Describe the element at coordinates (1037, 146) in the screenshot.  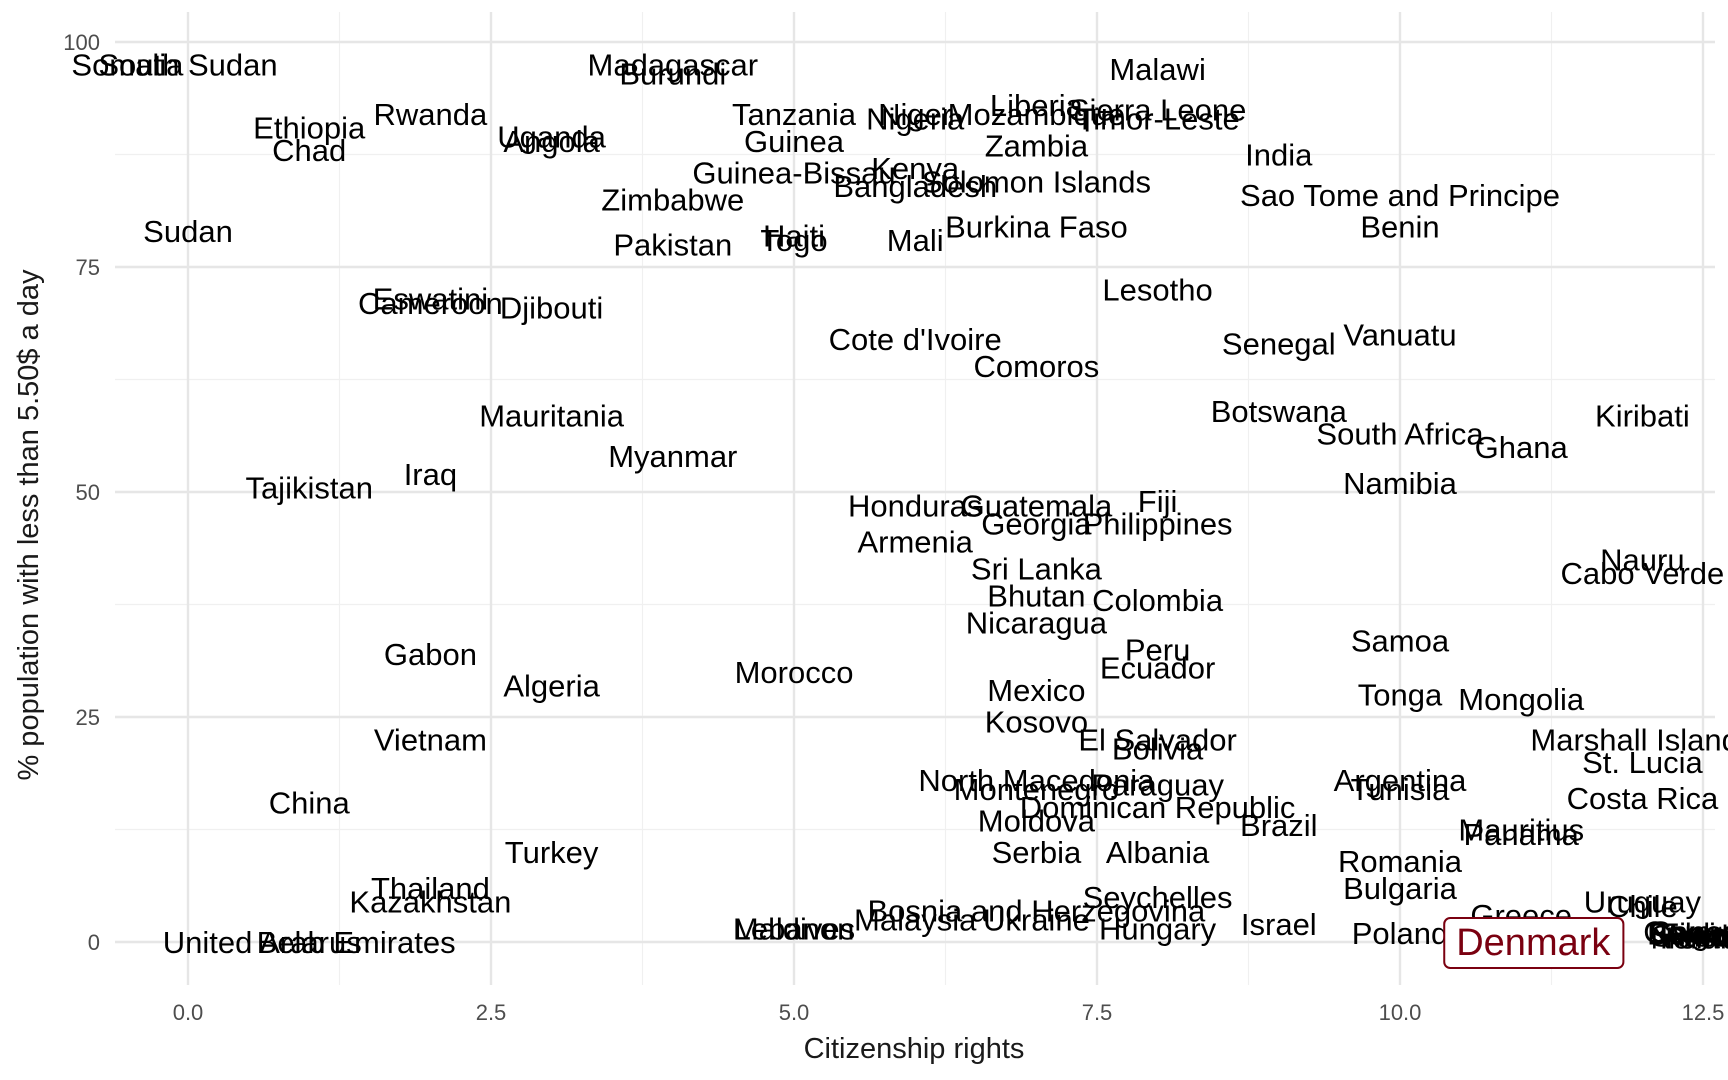
I see `point-label: Zambia` at that location.